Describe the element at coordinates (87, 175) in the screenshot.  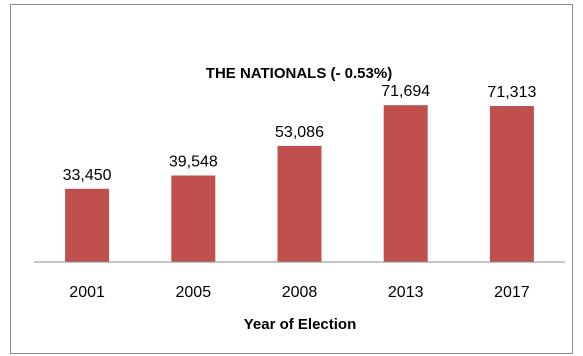
I see `data-label-2001: 33,450` at that location.